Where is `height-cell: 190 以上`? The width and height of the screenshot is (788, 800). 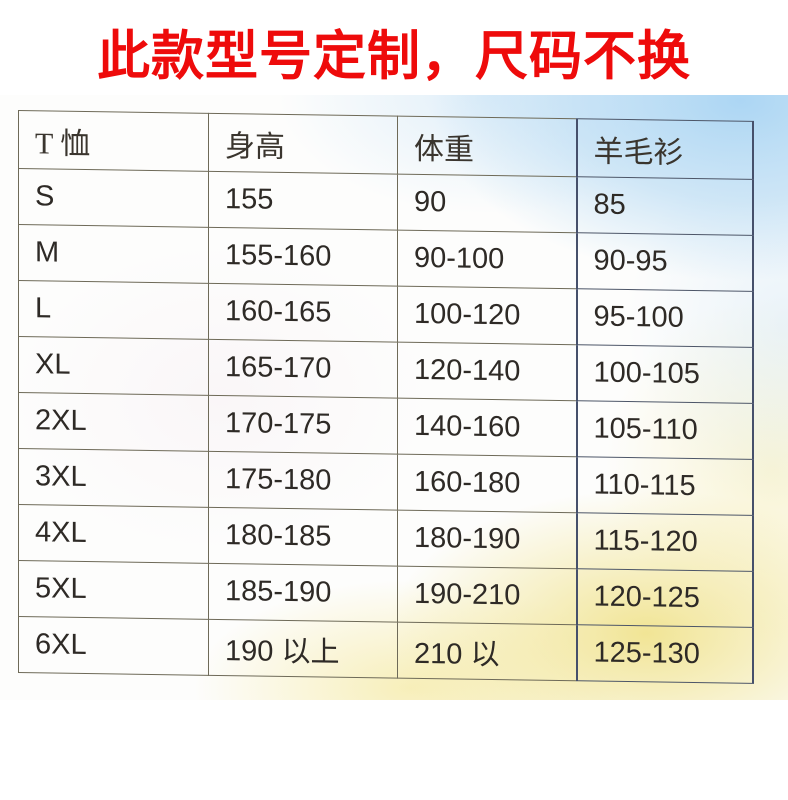
height-cell: 190 以上 is located at coordinates (303, 649).